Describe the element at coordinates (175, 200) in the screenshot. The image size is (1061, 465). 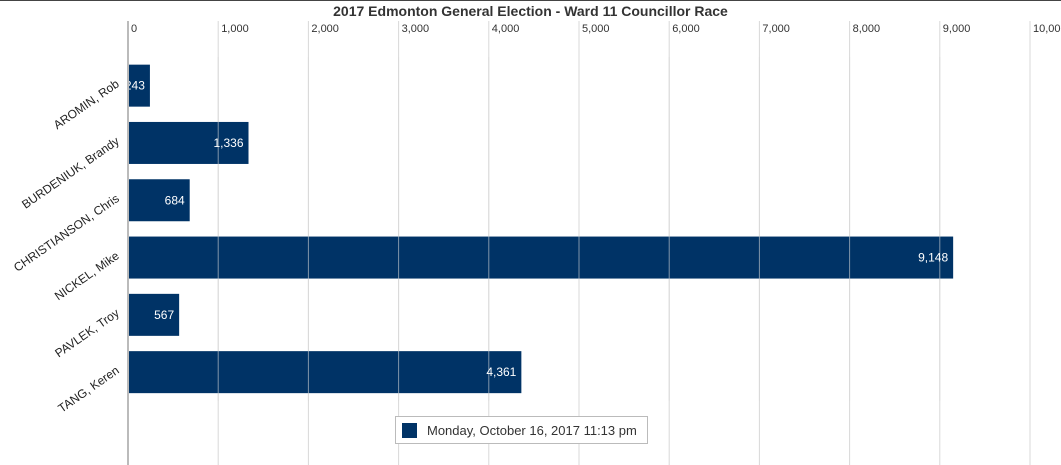
I see `data-label: 684` at that location.